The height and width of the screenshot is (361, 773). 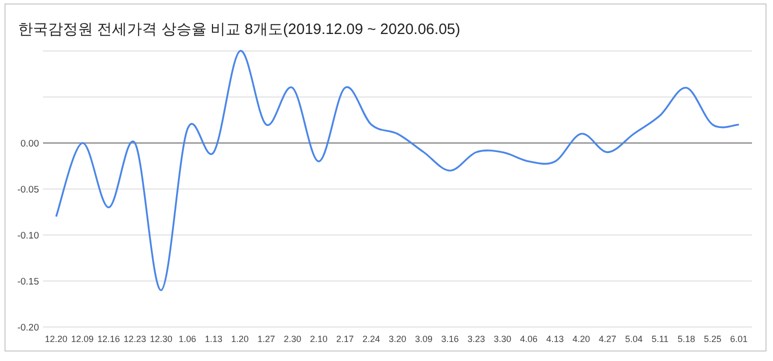 What do you see at coordinates (135, 339) in the screenshot?
I see `x-tick-label: 12.23` at bounding box center [135, 339].